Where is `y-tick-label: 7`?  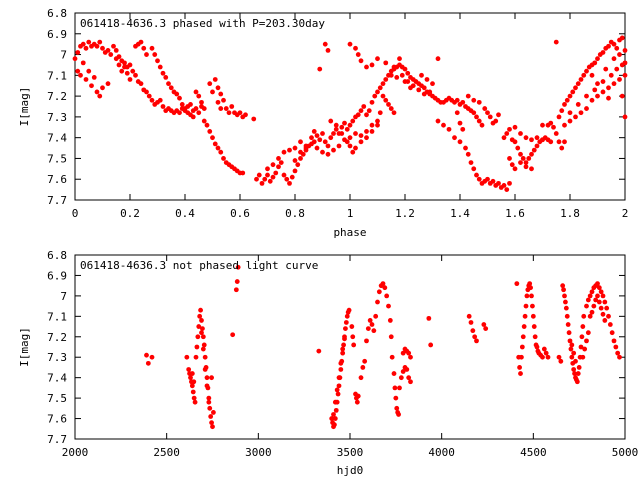 y-tick-label: 7 is located at coordinates (63, 296).